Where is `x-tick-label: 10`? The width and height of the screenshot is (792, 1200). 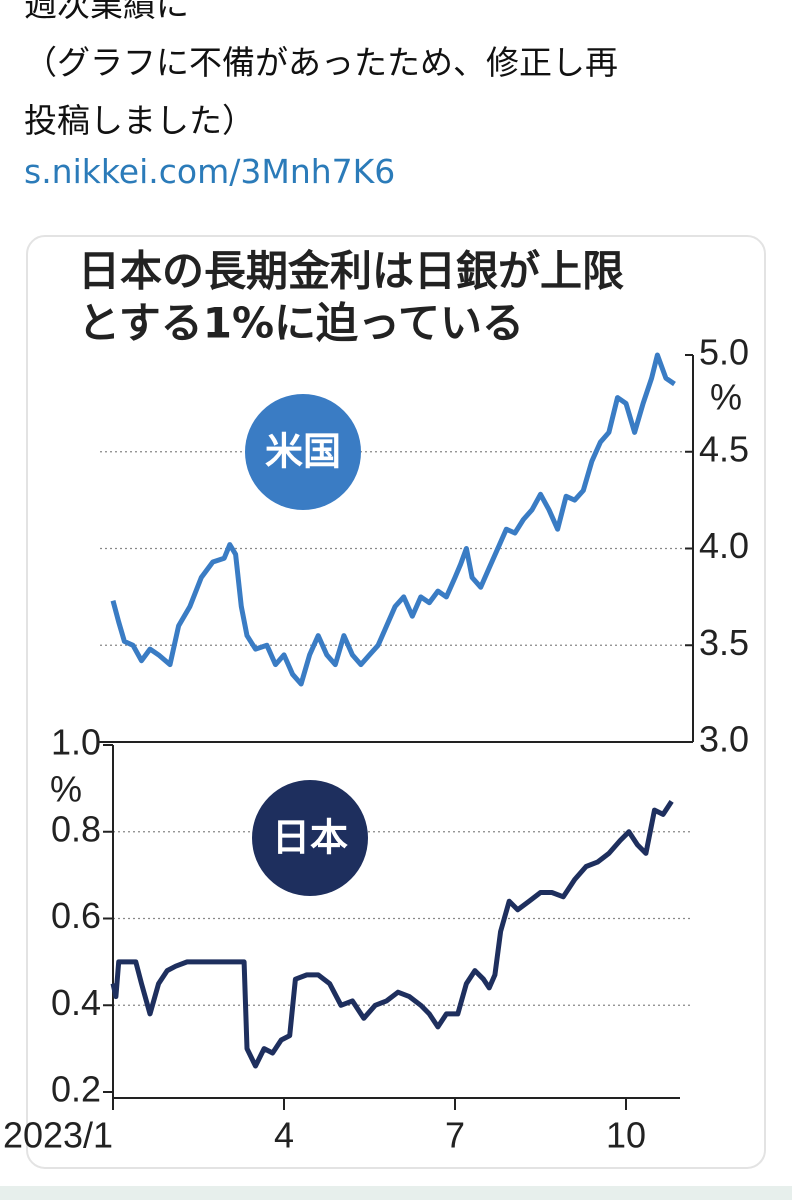
x-tick-label: 10 is located at coordinates (626, 1135).